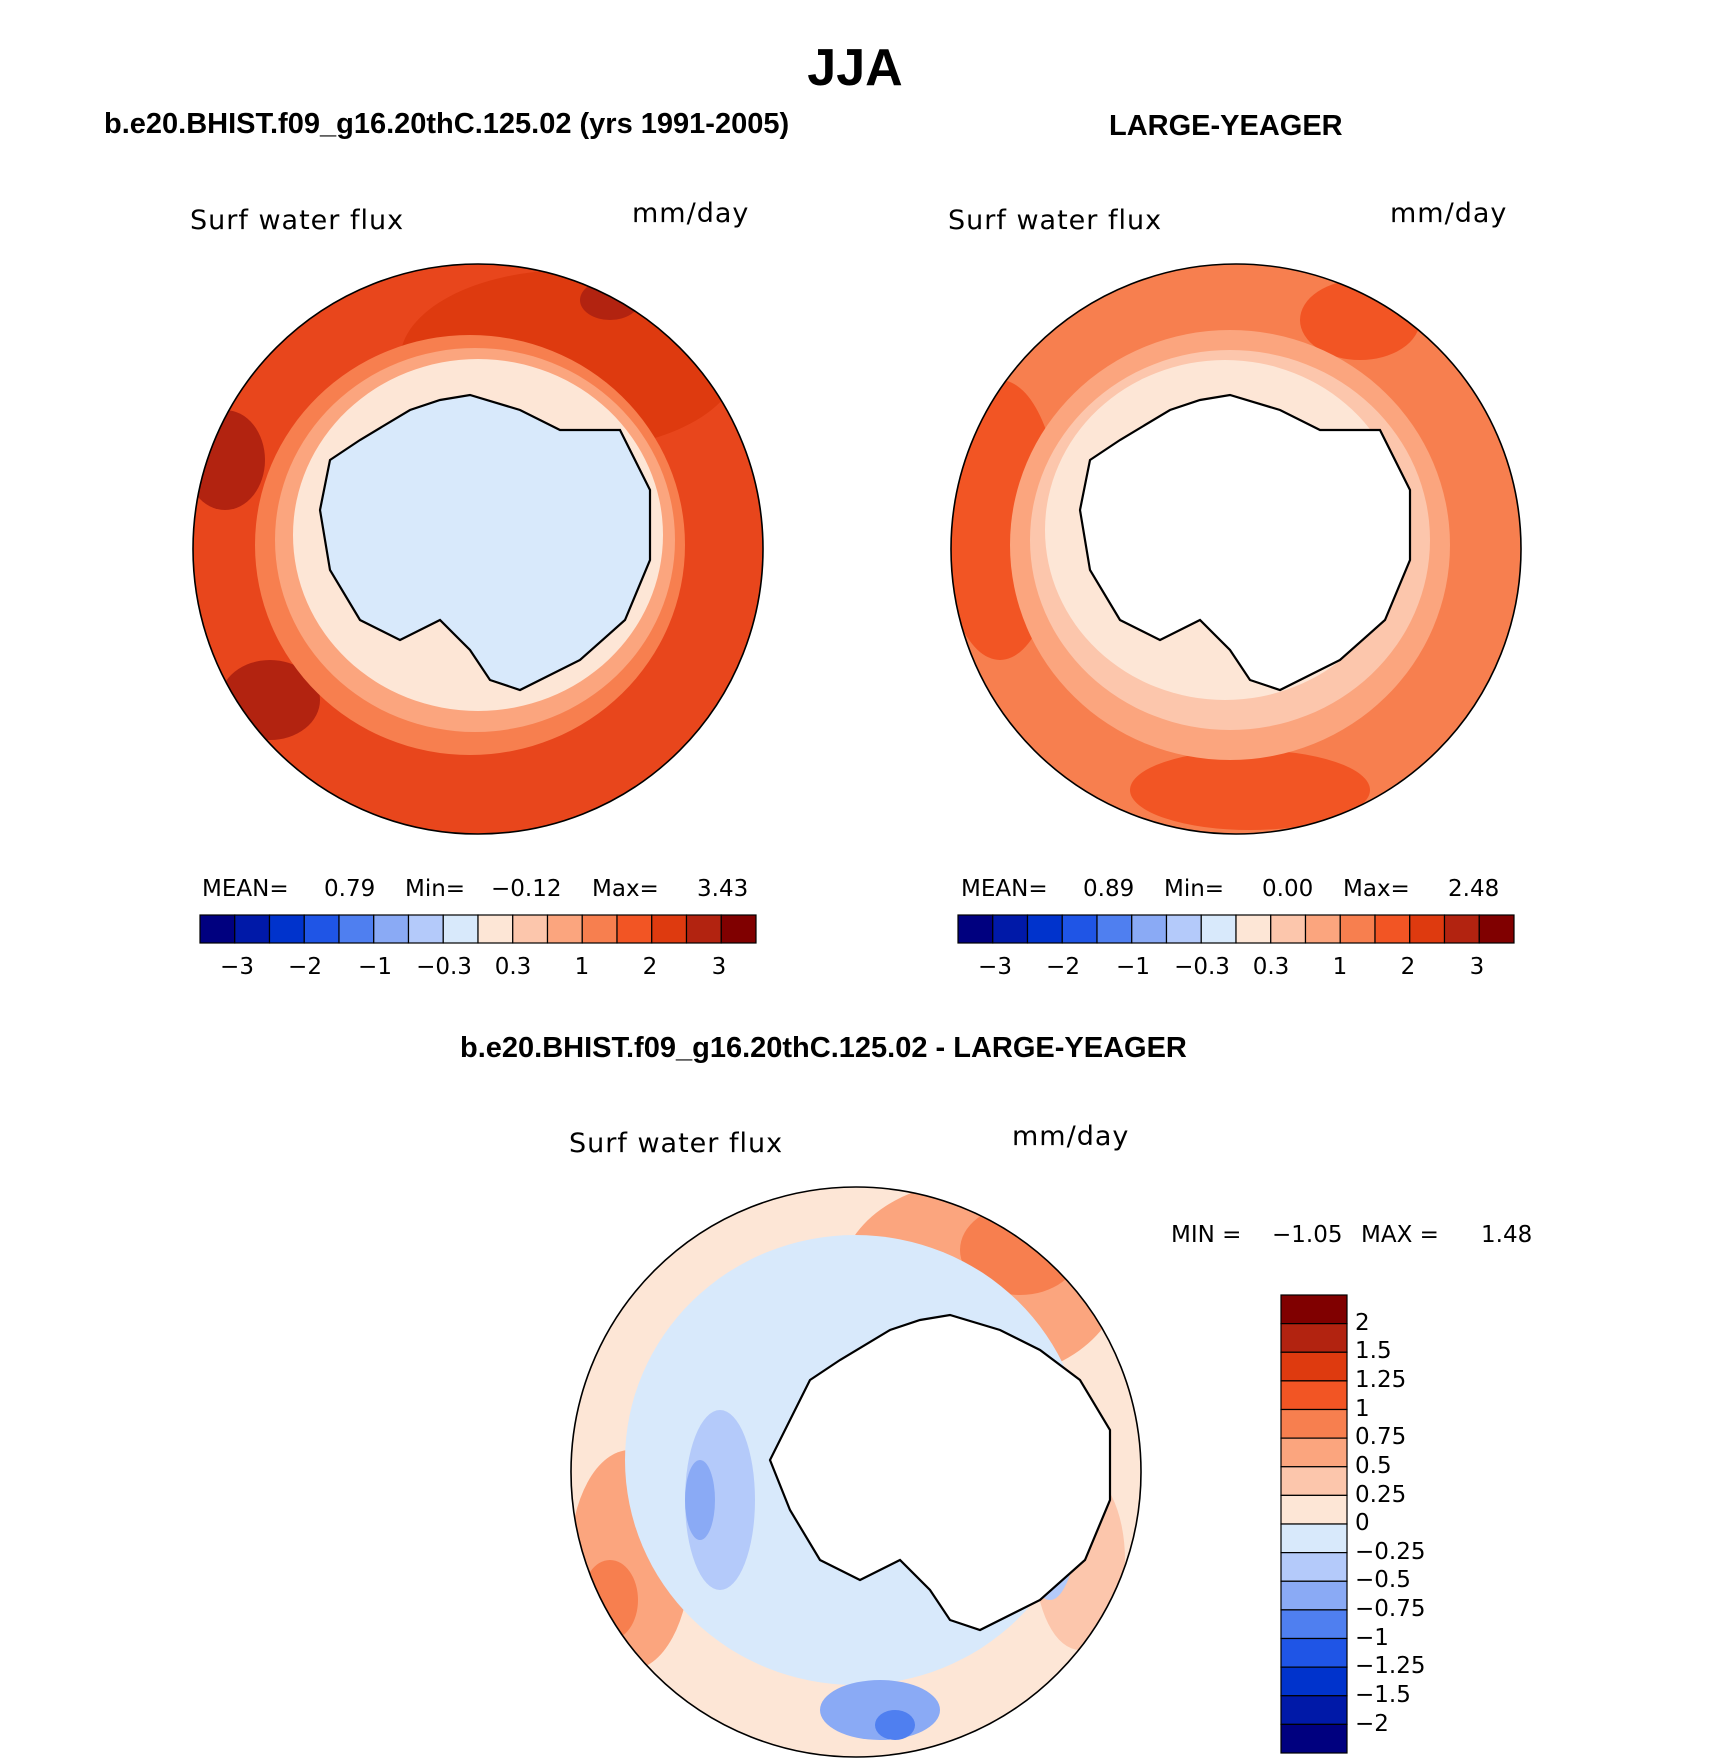  I want to click on diff-max-label: MAX =, so click(1400, 1235).